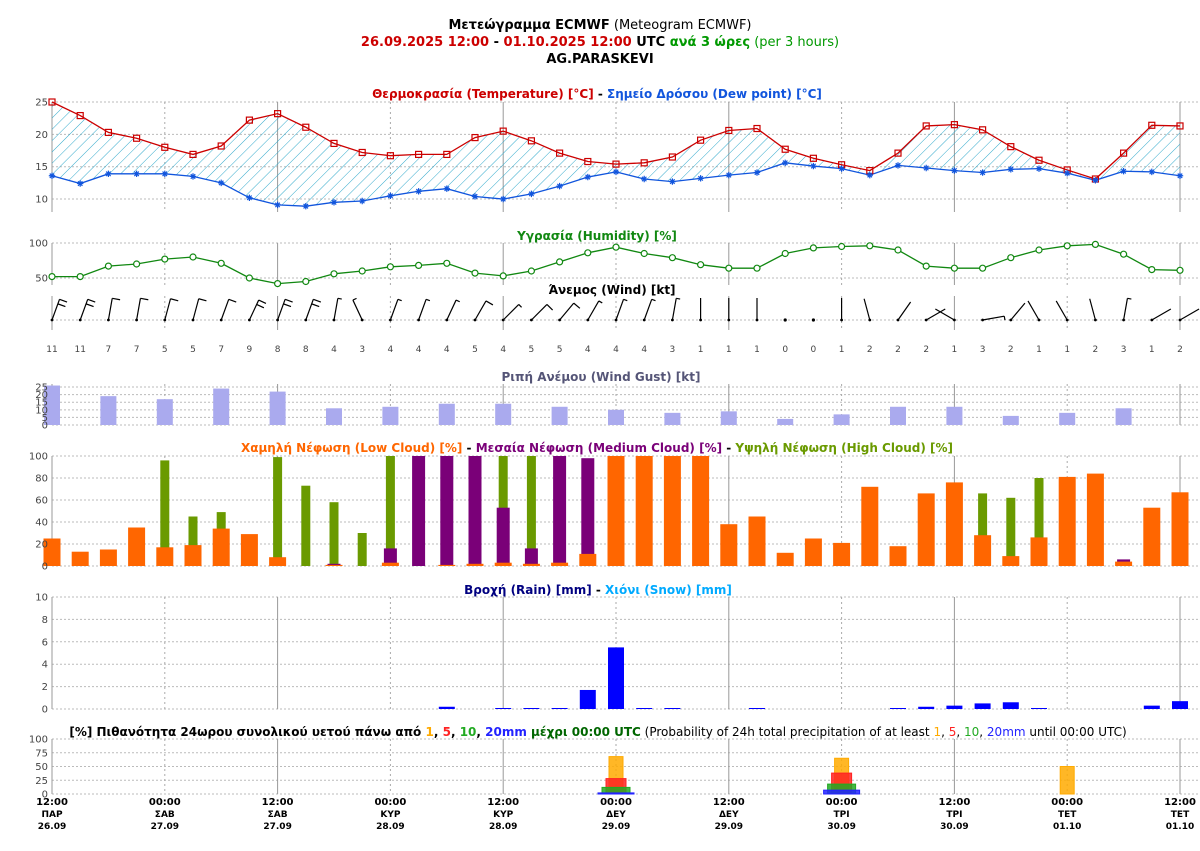 This screenshot has width=1200, height=851. Describe the element at coordinates (600, 26) in the screenshot. I see `chart-title: Μετεώγραμμα ECMWF (Meteogram ECMWF)` at that location.